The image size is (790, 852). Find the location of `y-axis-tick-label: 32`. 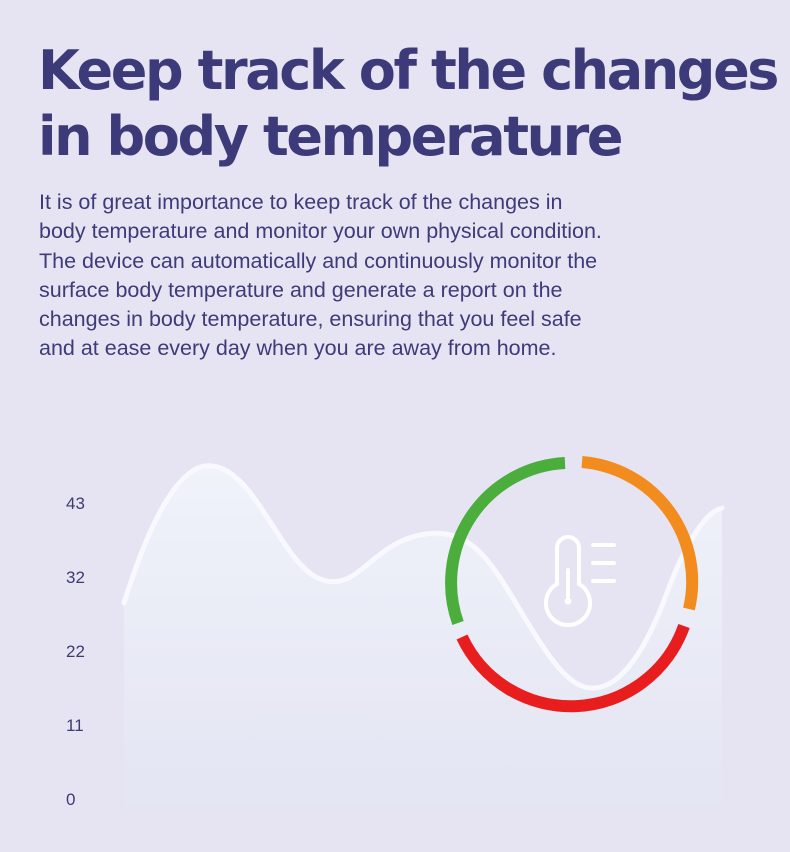

y-axis-tick-label: 32 is located at coordinates (75, 577).